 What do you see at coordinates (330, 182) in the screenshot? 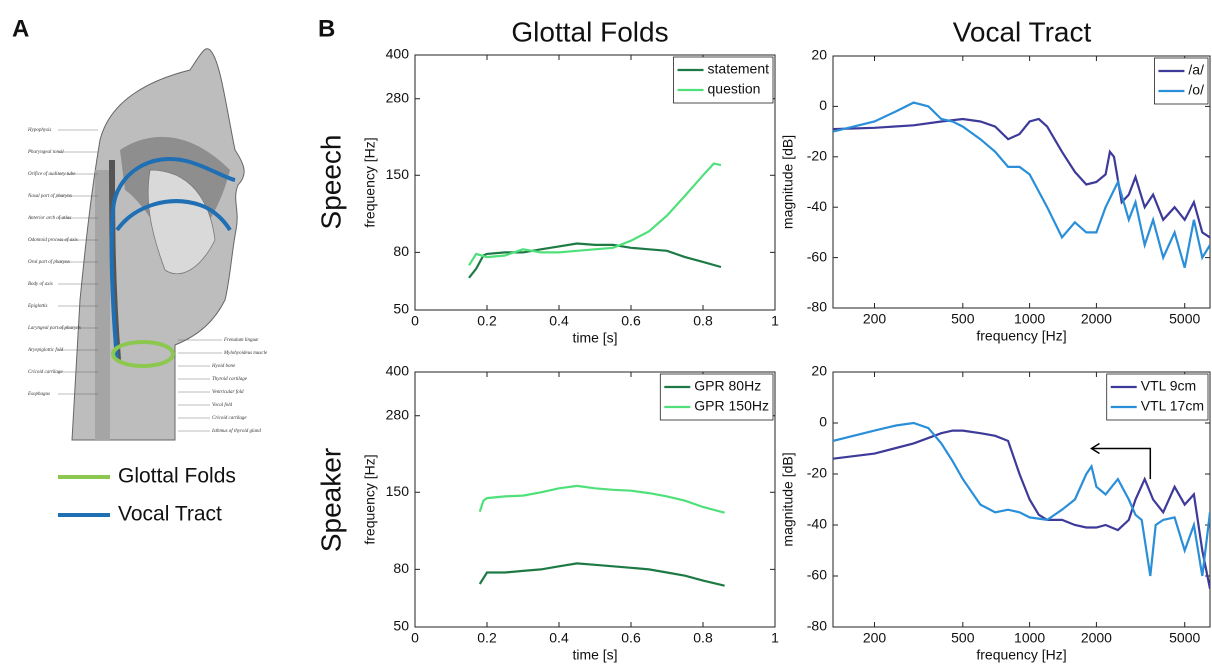
I see `row-title: Speech` at bounding box center [330, 182].